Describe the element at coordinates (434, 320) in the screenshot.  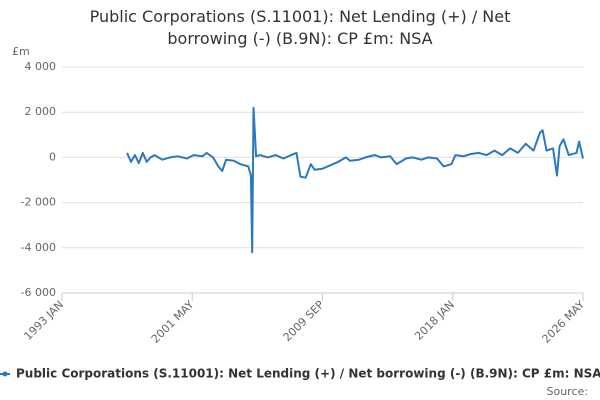
I see `x-tick-label: 2018 JAN` at that location.